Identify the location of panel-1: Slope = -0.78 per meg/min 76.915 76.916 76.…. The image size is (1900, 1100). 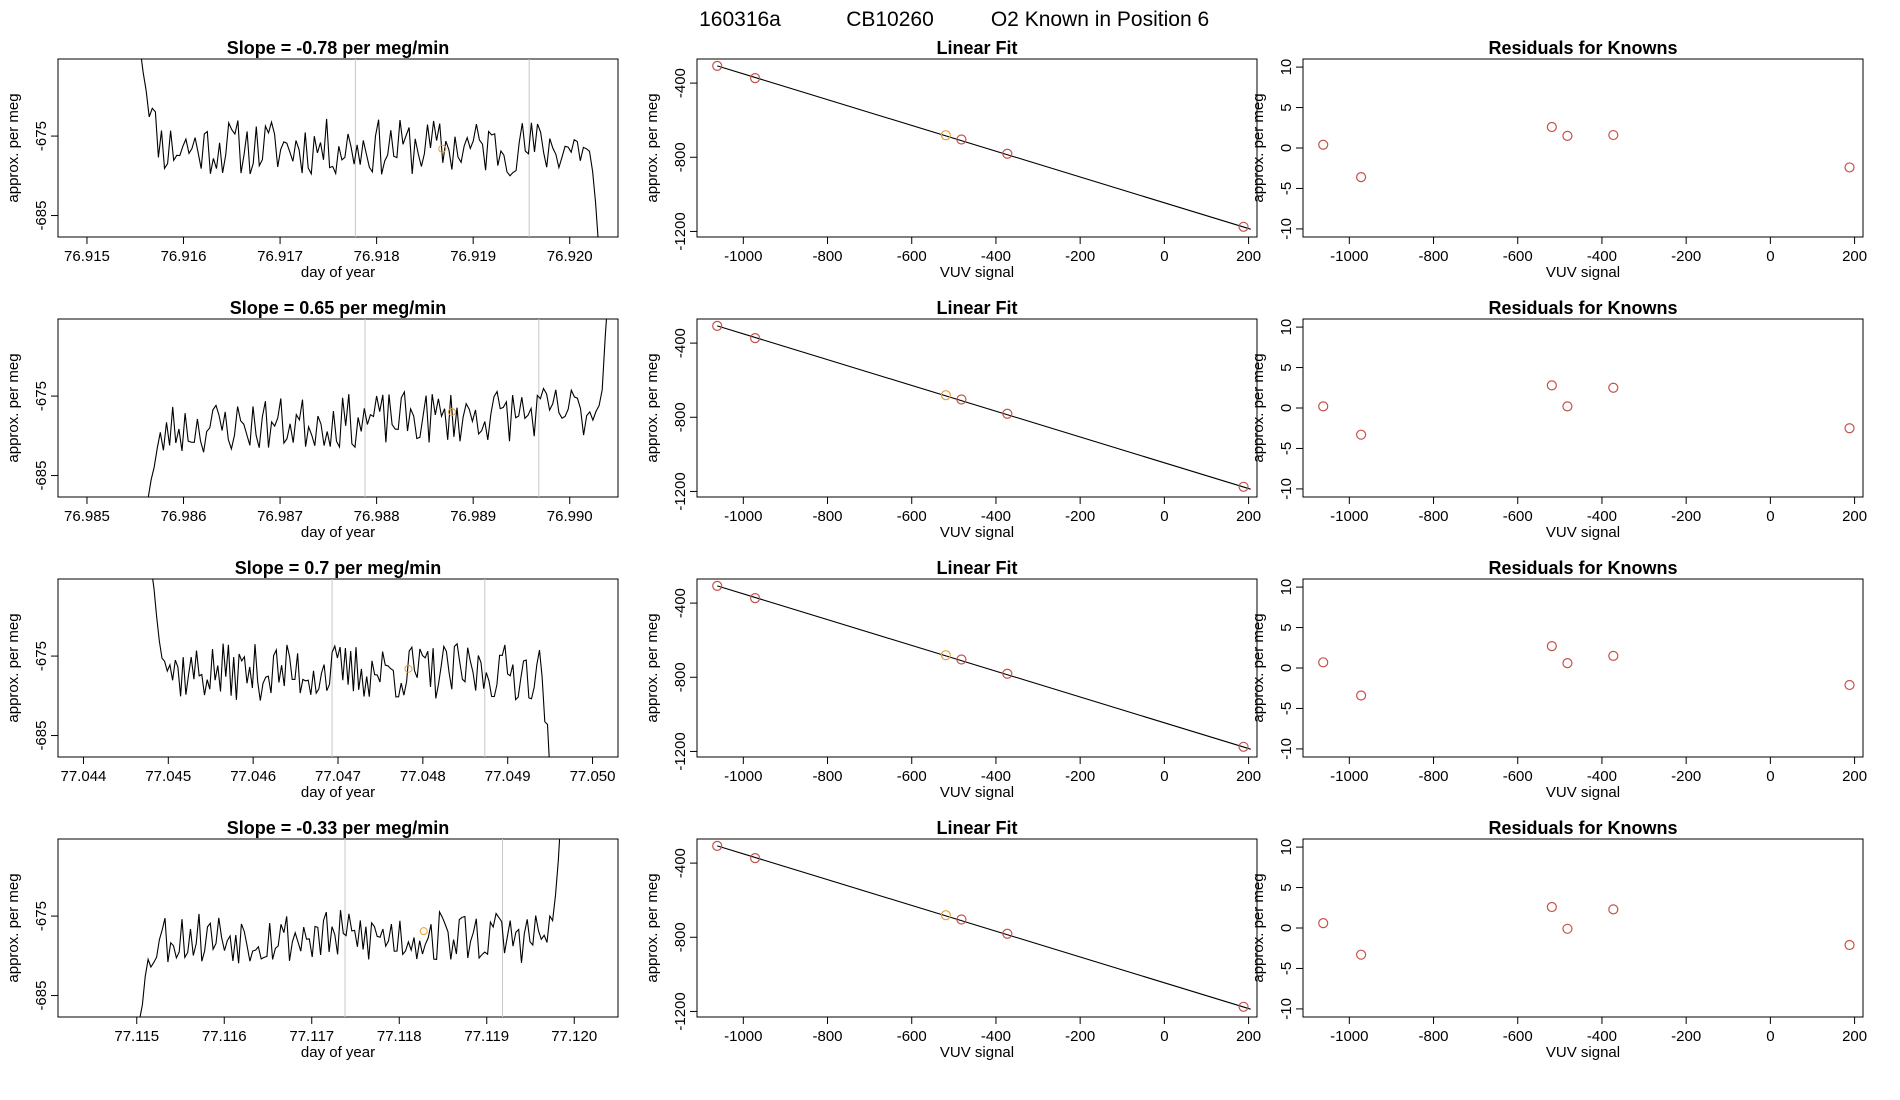
(312, 159).